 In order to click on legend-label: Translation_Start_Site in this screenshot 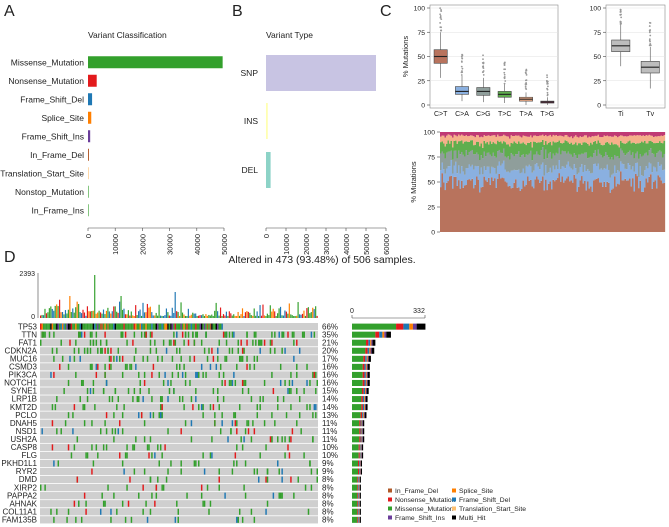, I will do `click(492, 509)`.